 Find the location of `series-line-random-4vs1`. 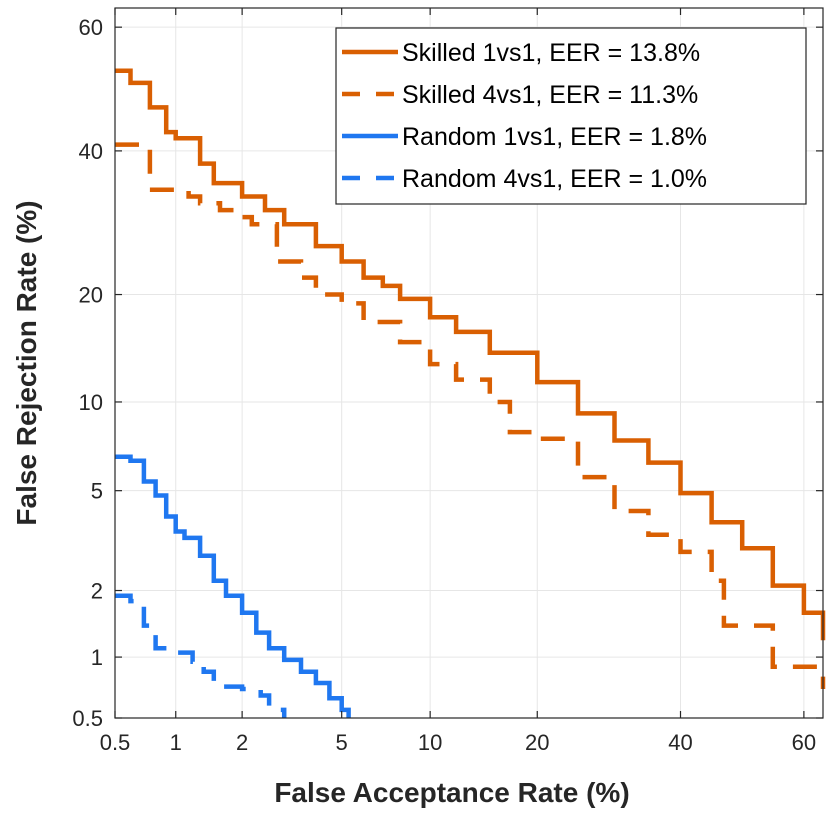

series-line-random-4vs1 is located at coordinates (201, 655).